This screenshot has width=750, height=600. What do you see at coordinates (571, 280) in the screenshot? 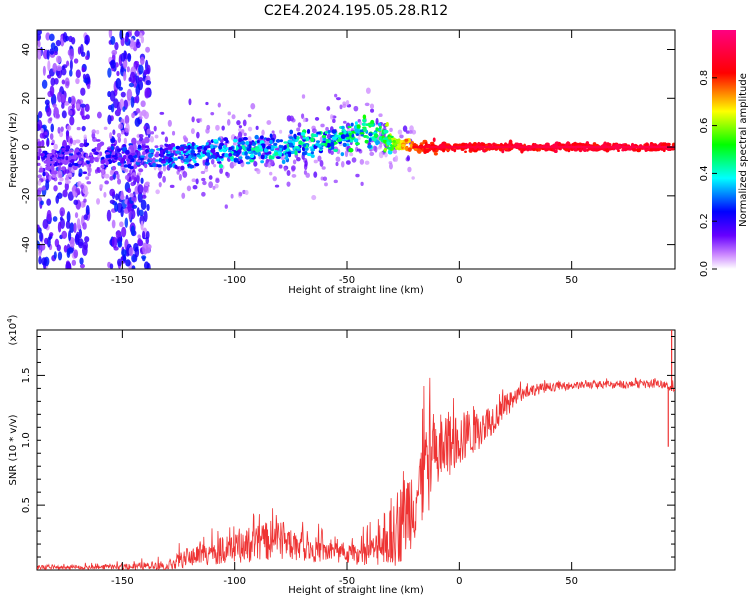
I see `spectrogram-xtick-label: 50` at bounding box center [571, 280].